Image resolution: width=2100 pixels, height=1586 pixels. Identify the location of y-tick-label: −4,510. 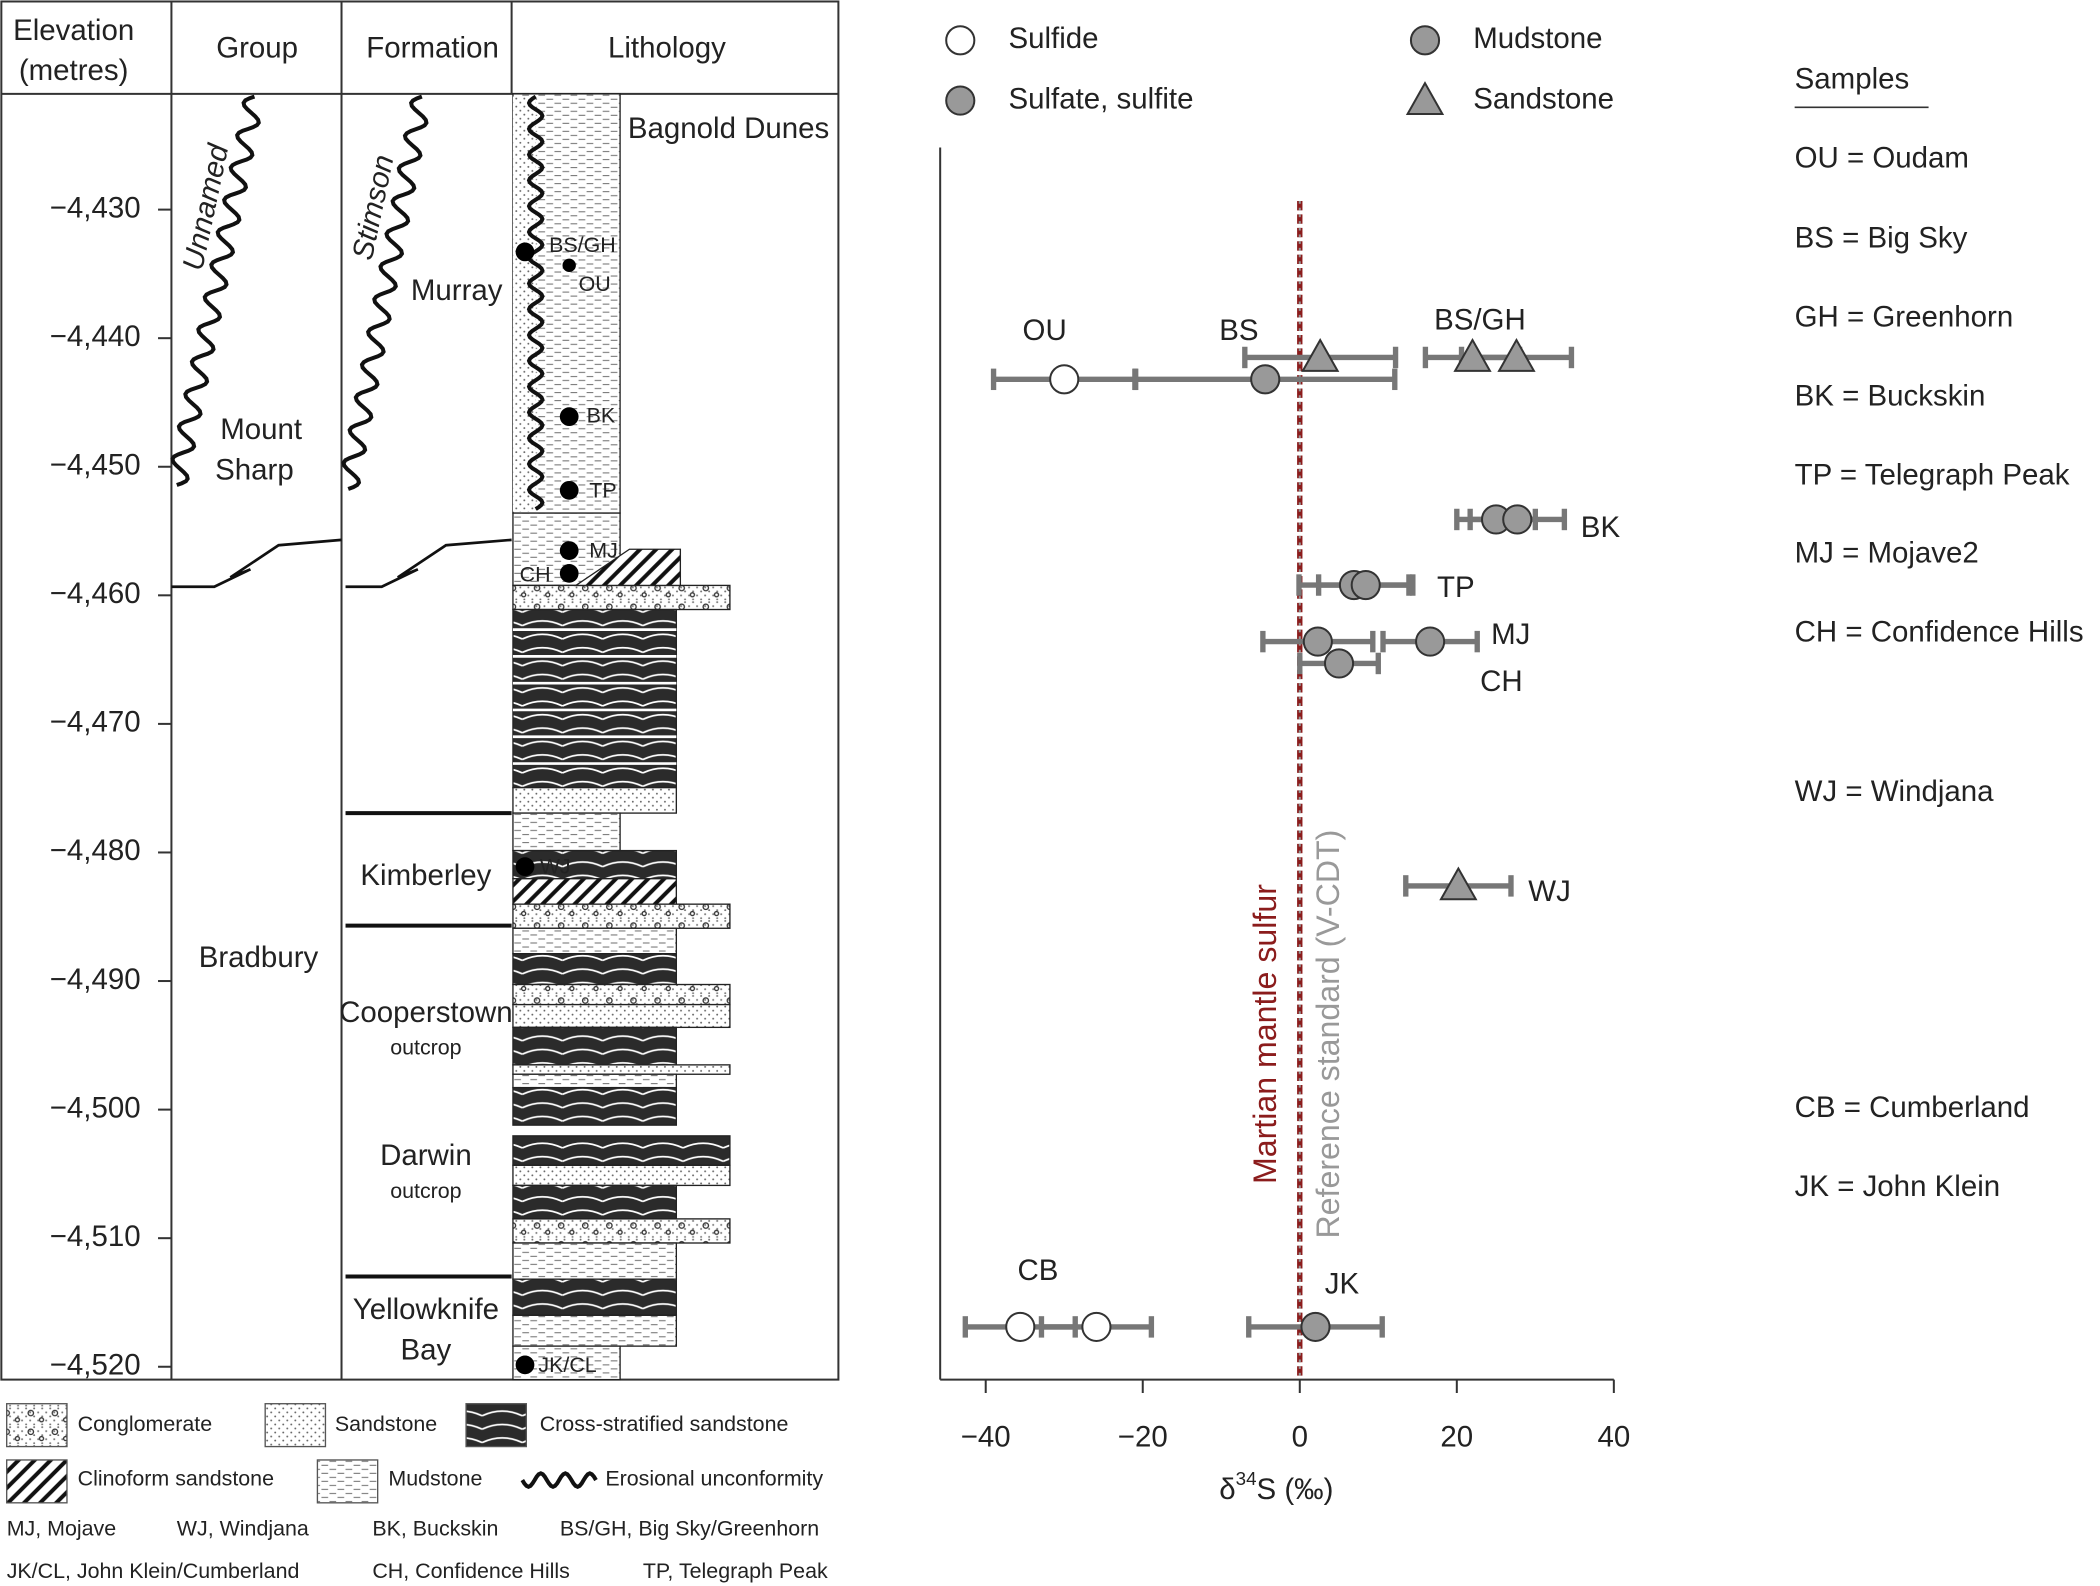
(95, 1236).